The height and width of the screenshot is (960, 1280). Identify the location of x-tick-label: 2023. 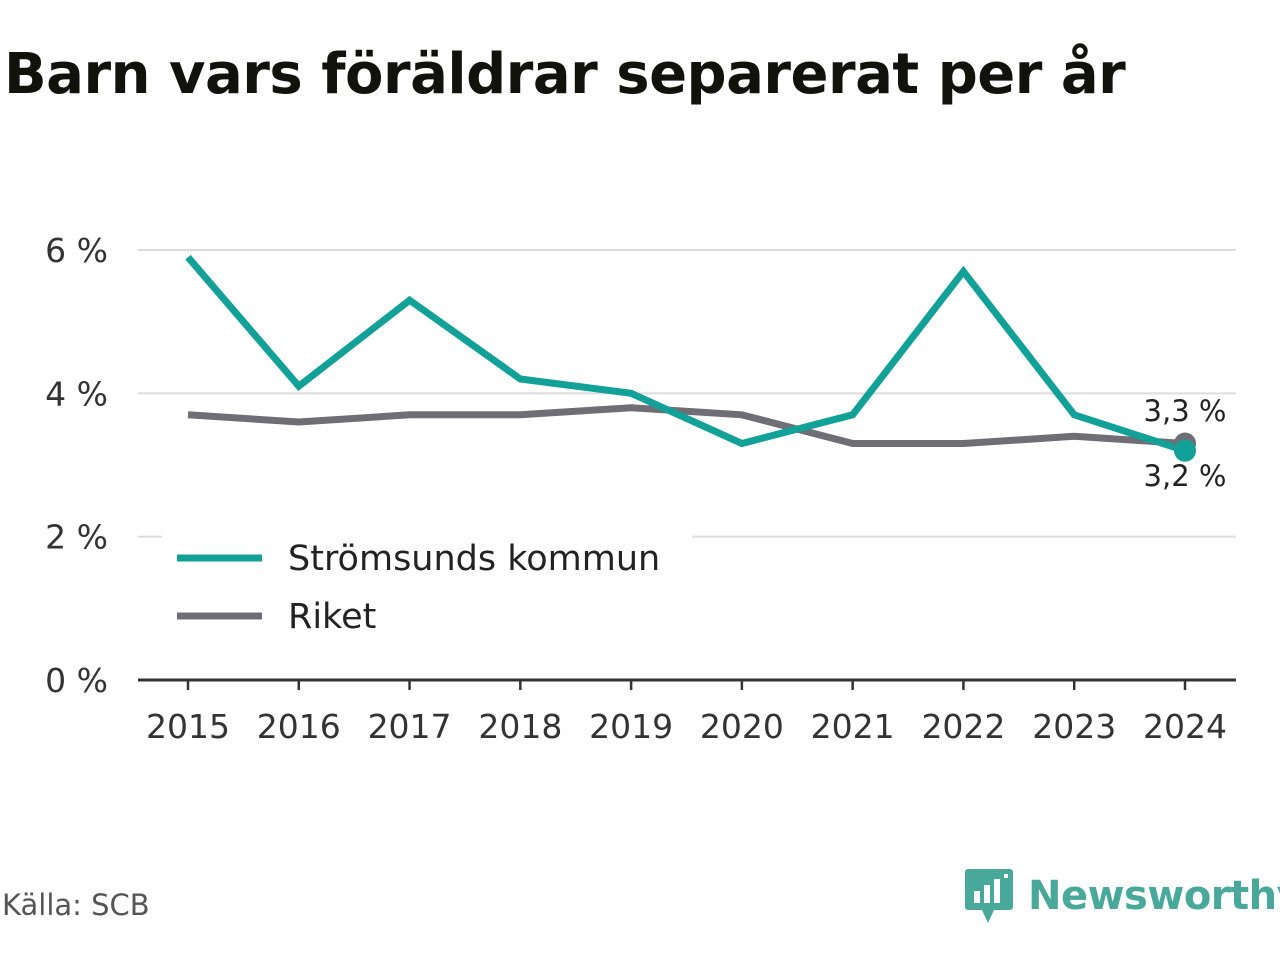
(1074, 726).